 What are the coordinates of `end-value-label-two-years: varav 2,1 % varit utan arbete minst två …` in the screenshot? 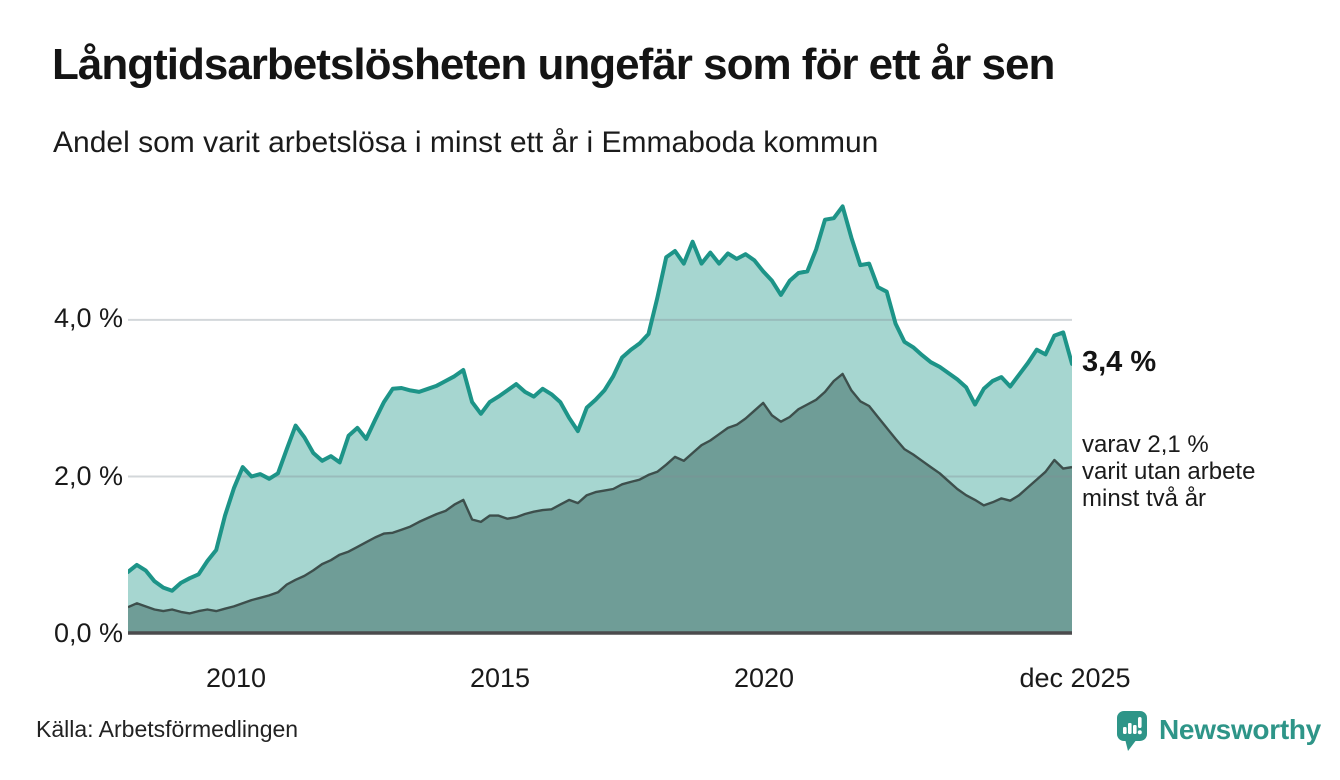 It's located at (1169, 471).